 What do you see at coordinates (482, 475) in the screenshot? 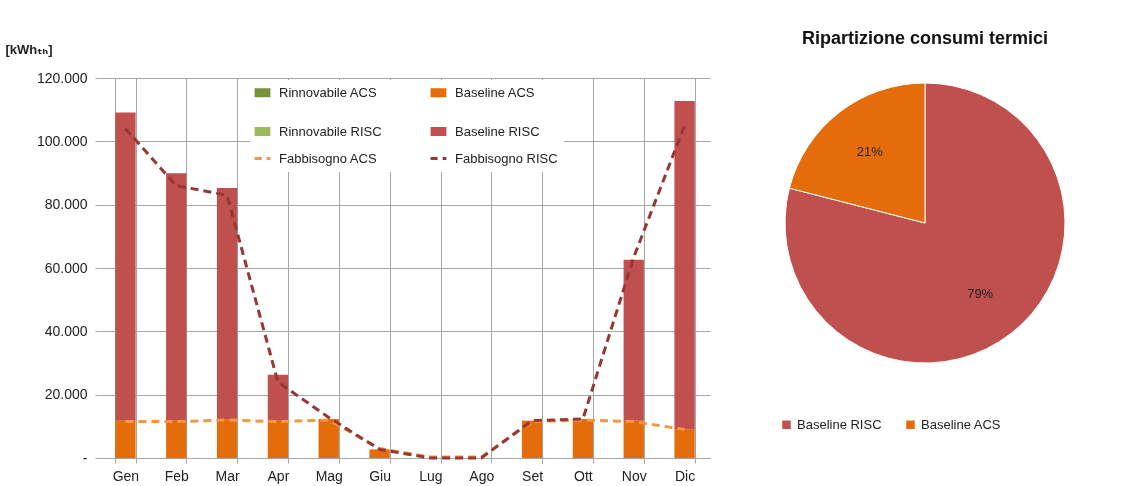
I see `x-tick-label: Ago` at bounding box center [482, 475].